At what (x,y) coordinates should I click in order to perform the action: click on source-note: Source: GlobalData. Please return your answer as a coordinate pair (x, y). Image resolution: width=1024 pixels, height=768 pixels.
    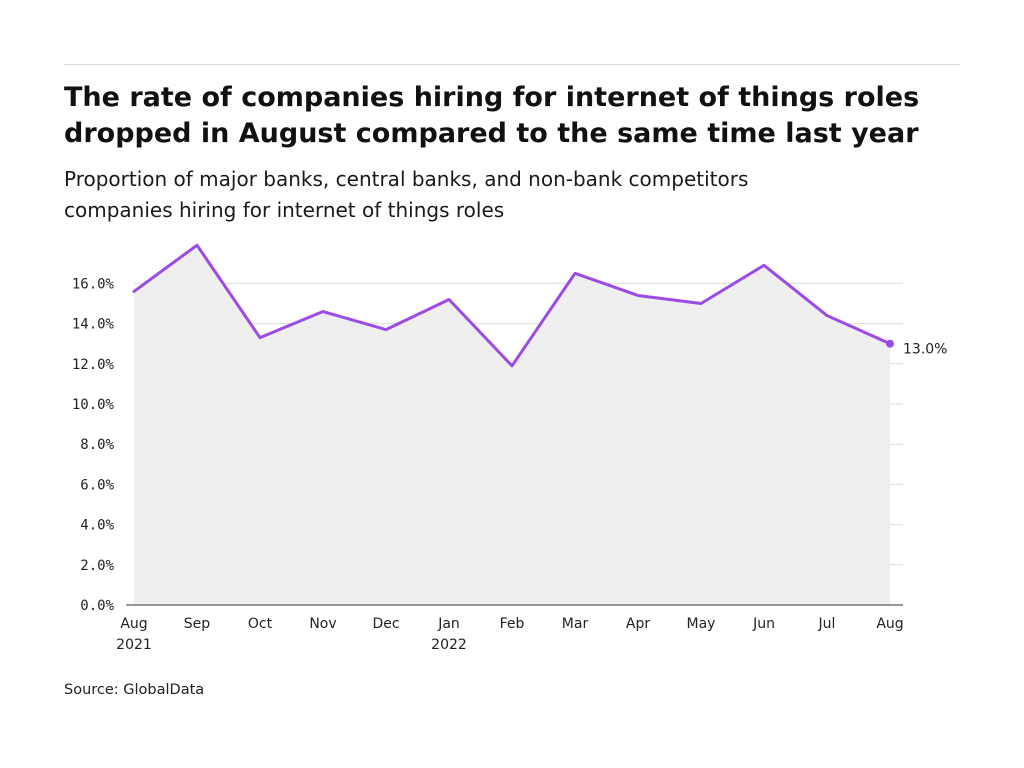
    Looking at the image, I should click on (134, 690).